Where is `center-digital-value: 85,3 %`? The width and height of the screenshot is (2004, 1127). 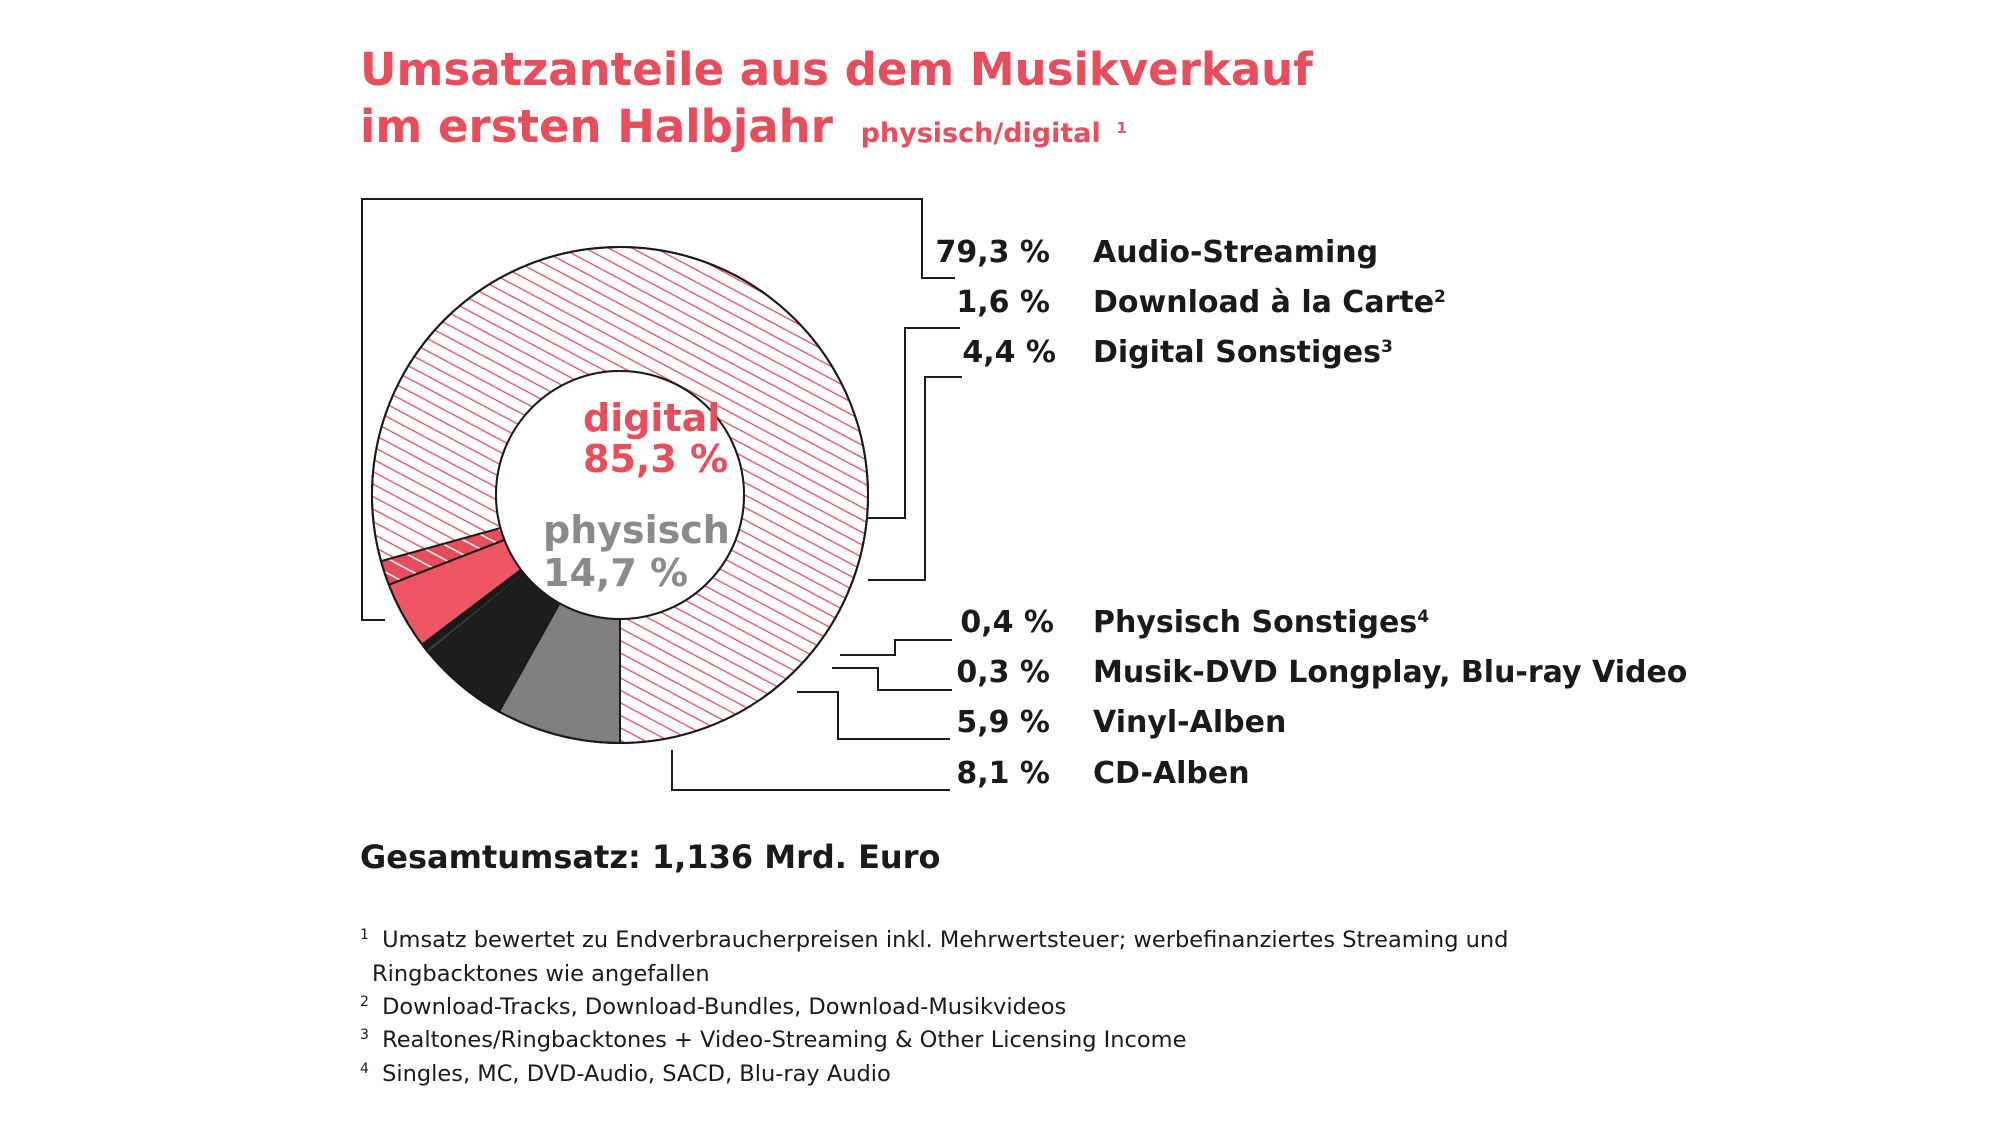
center-digital-value: 85,3 % is located at coordinates (655, 459).